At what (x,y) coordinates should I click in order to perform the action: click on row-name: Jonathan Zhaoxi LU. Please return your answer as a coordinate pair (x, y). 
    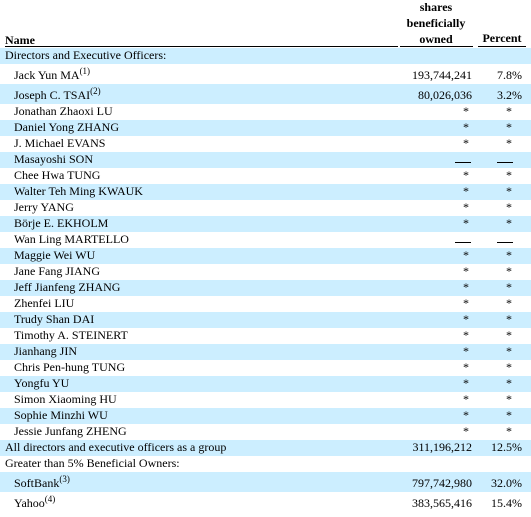
    Looking at the image, I should click on (63, 111).